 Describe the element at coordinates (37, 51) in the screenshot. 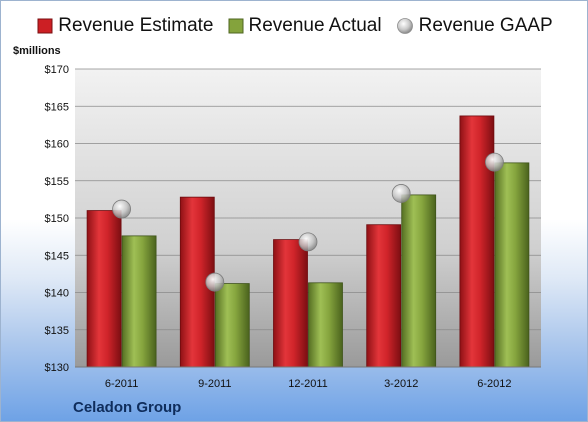

I see `y-axis-label: $millions` at that location.